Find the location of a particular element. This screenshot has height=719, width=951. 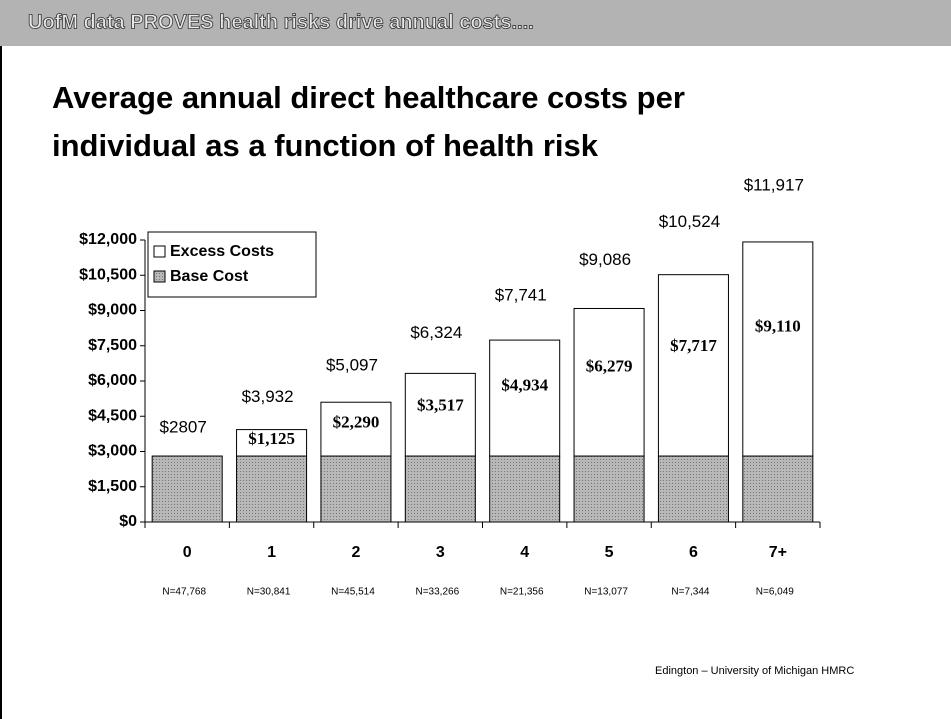

value-label: $9,110 is located at coordinates (778, 325).